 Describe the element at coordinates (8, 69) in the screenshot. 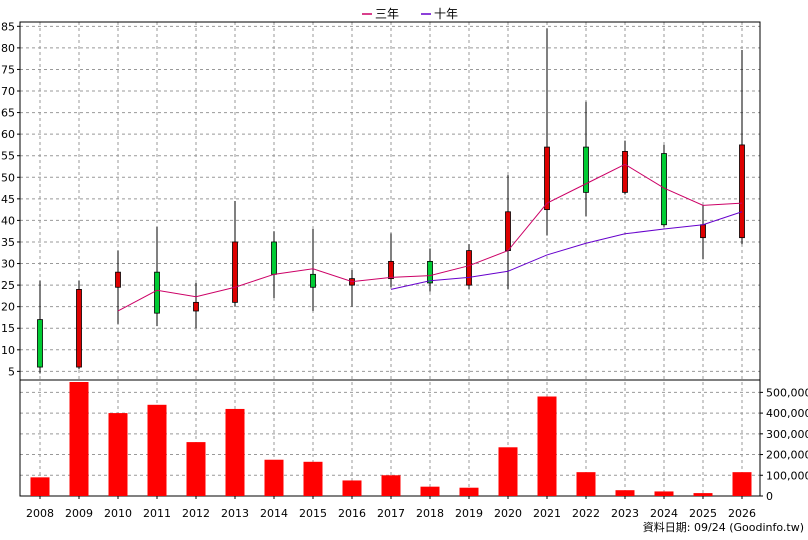

I see `y-tick-label: 75` at that location.